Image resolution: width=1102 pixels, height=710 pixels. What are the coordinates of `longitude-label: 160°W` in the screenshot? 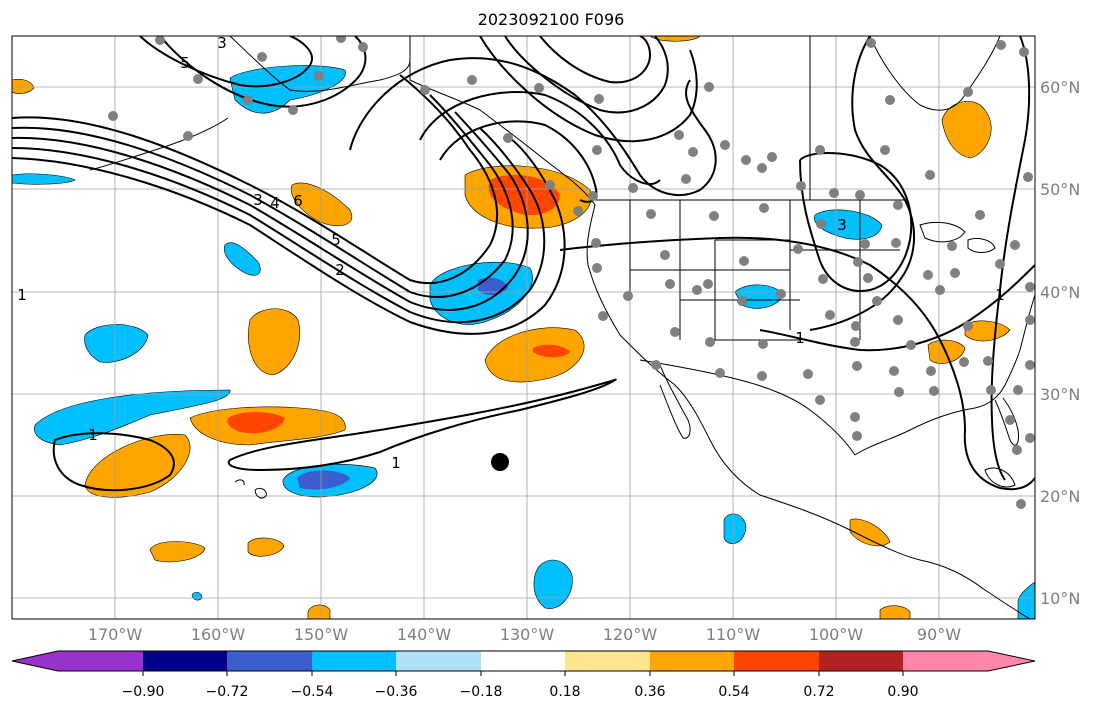 It's located at (218, 634).